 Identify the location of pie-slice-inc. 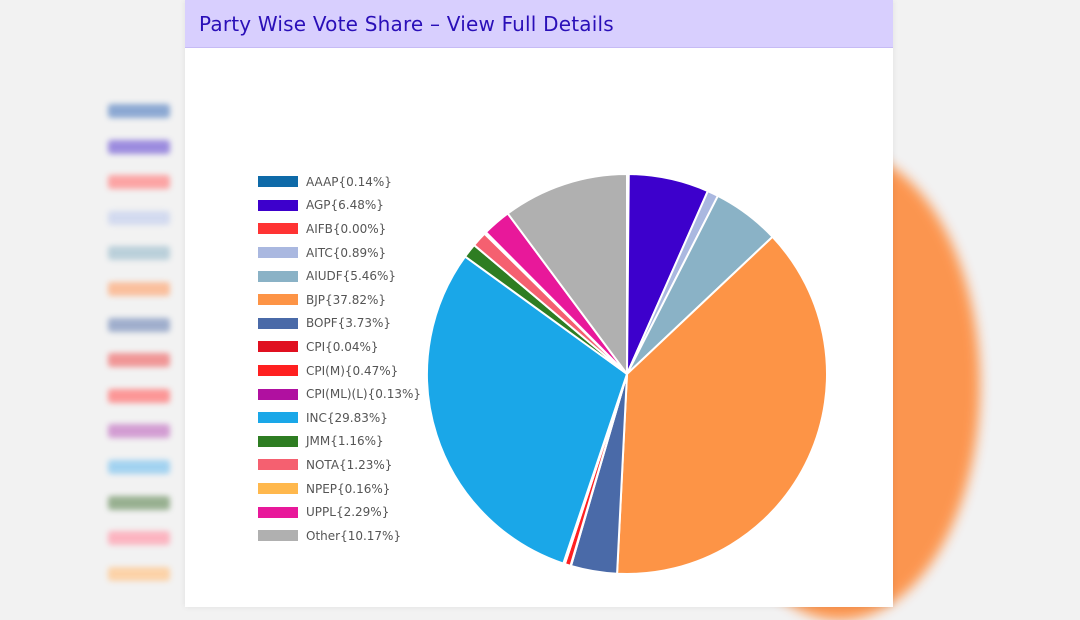
(527, 410).